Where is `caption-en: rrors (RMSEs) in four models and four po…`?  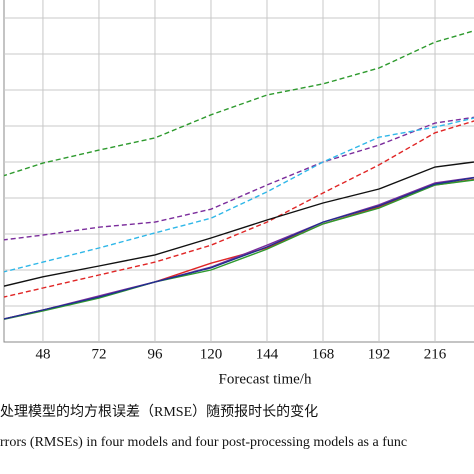 caption-en: rrors (RMSEs) in four models and four po… is located at coordinates (203, 442).